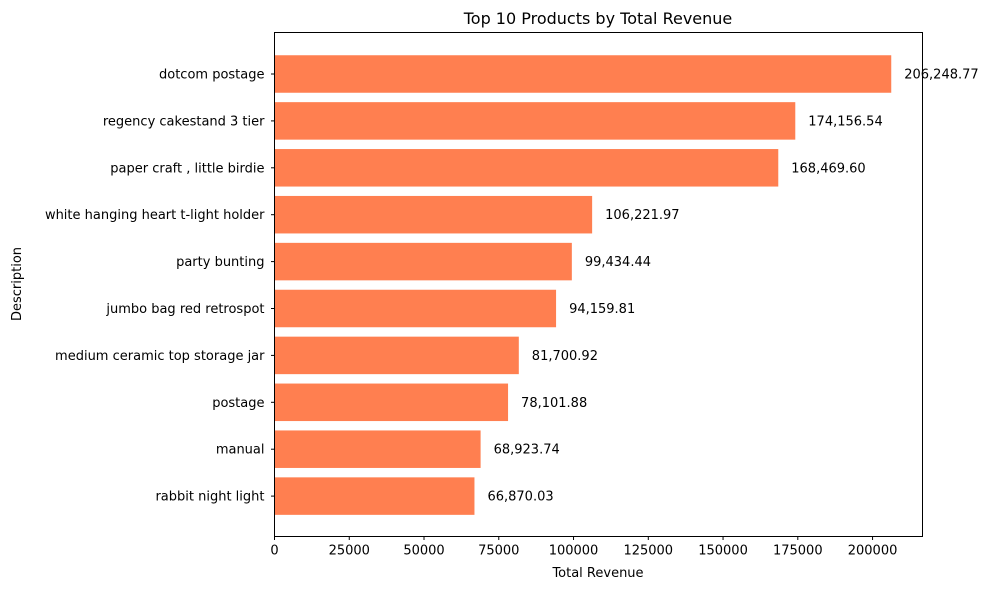 The height and width of the screenshot is (594, 993). I want to click on y-tick-label: dotcom postage, so click(212, 75).